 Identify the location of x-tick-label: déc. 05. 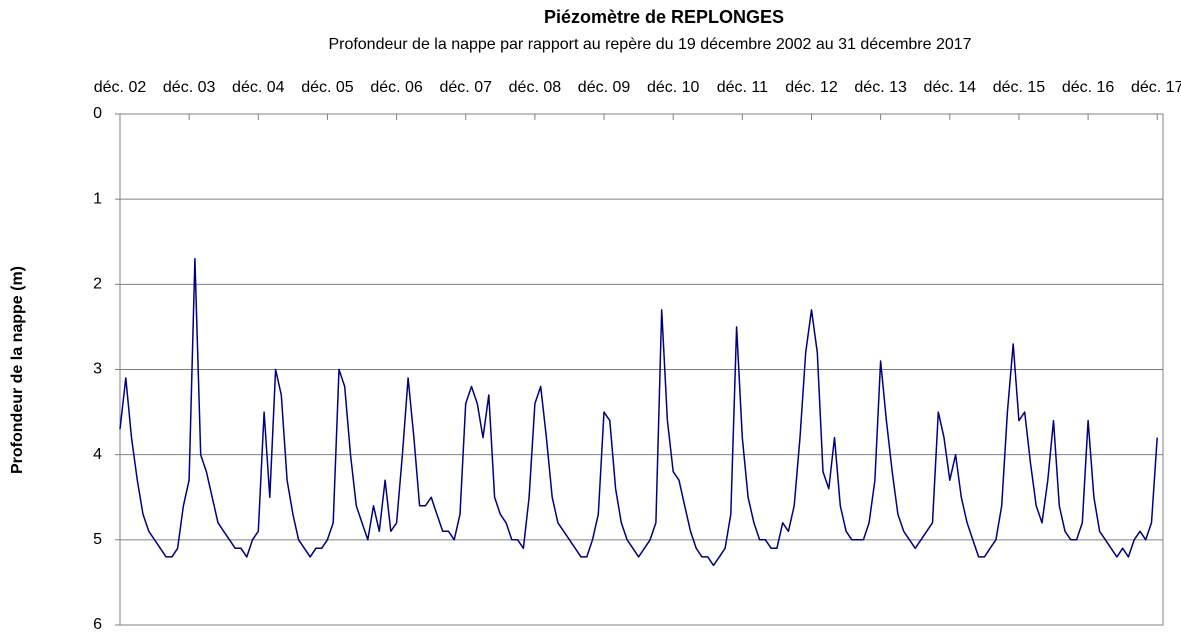
(327, 87).